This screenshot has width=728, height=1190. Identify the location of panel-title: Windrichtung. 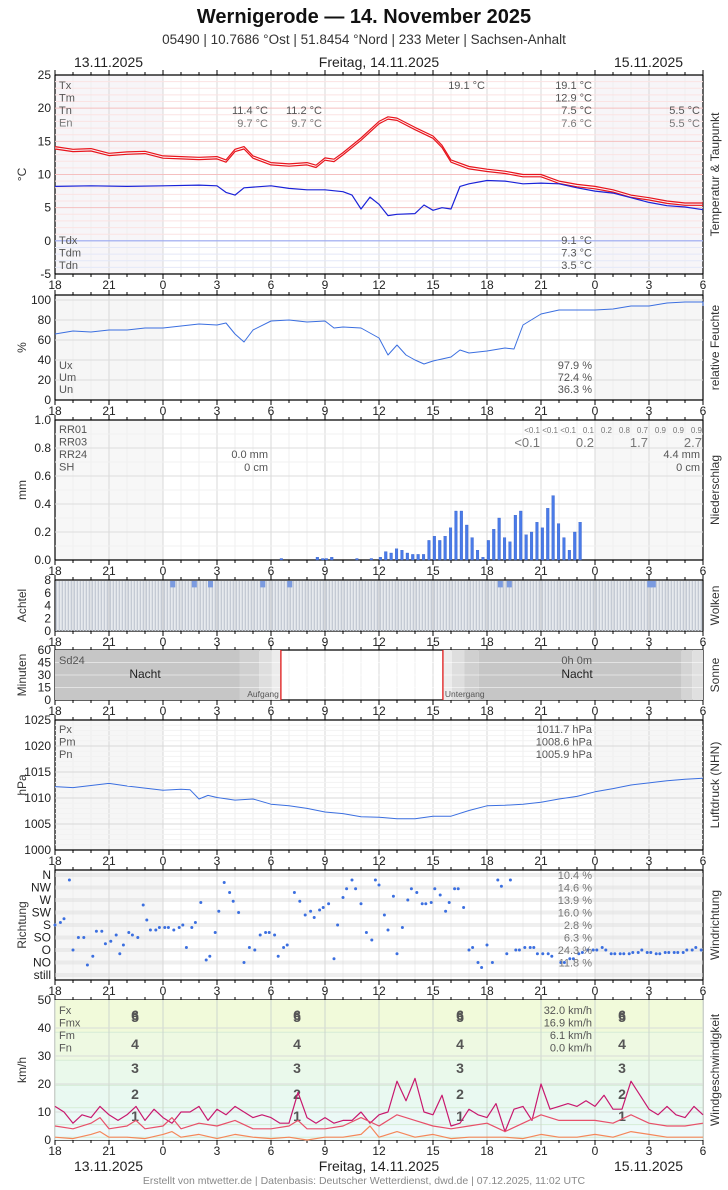
(715, 925).